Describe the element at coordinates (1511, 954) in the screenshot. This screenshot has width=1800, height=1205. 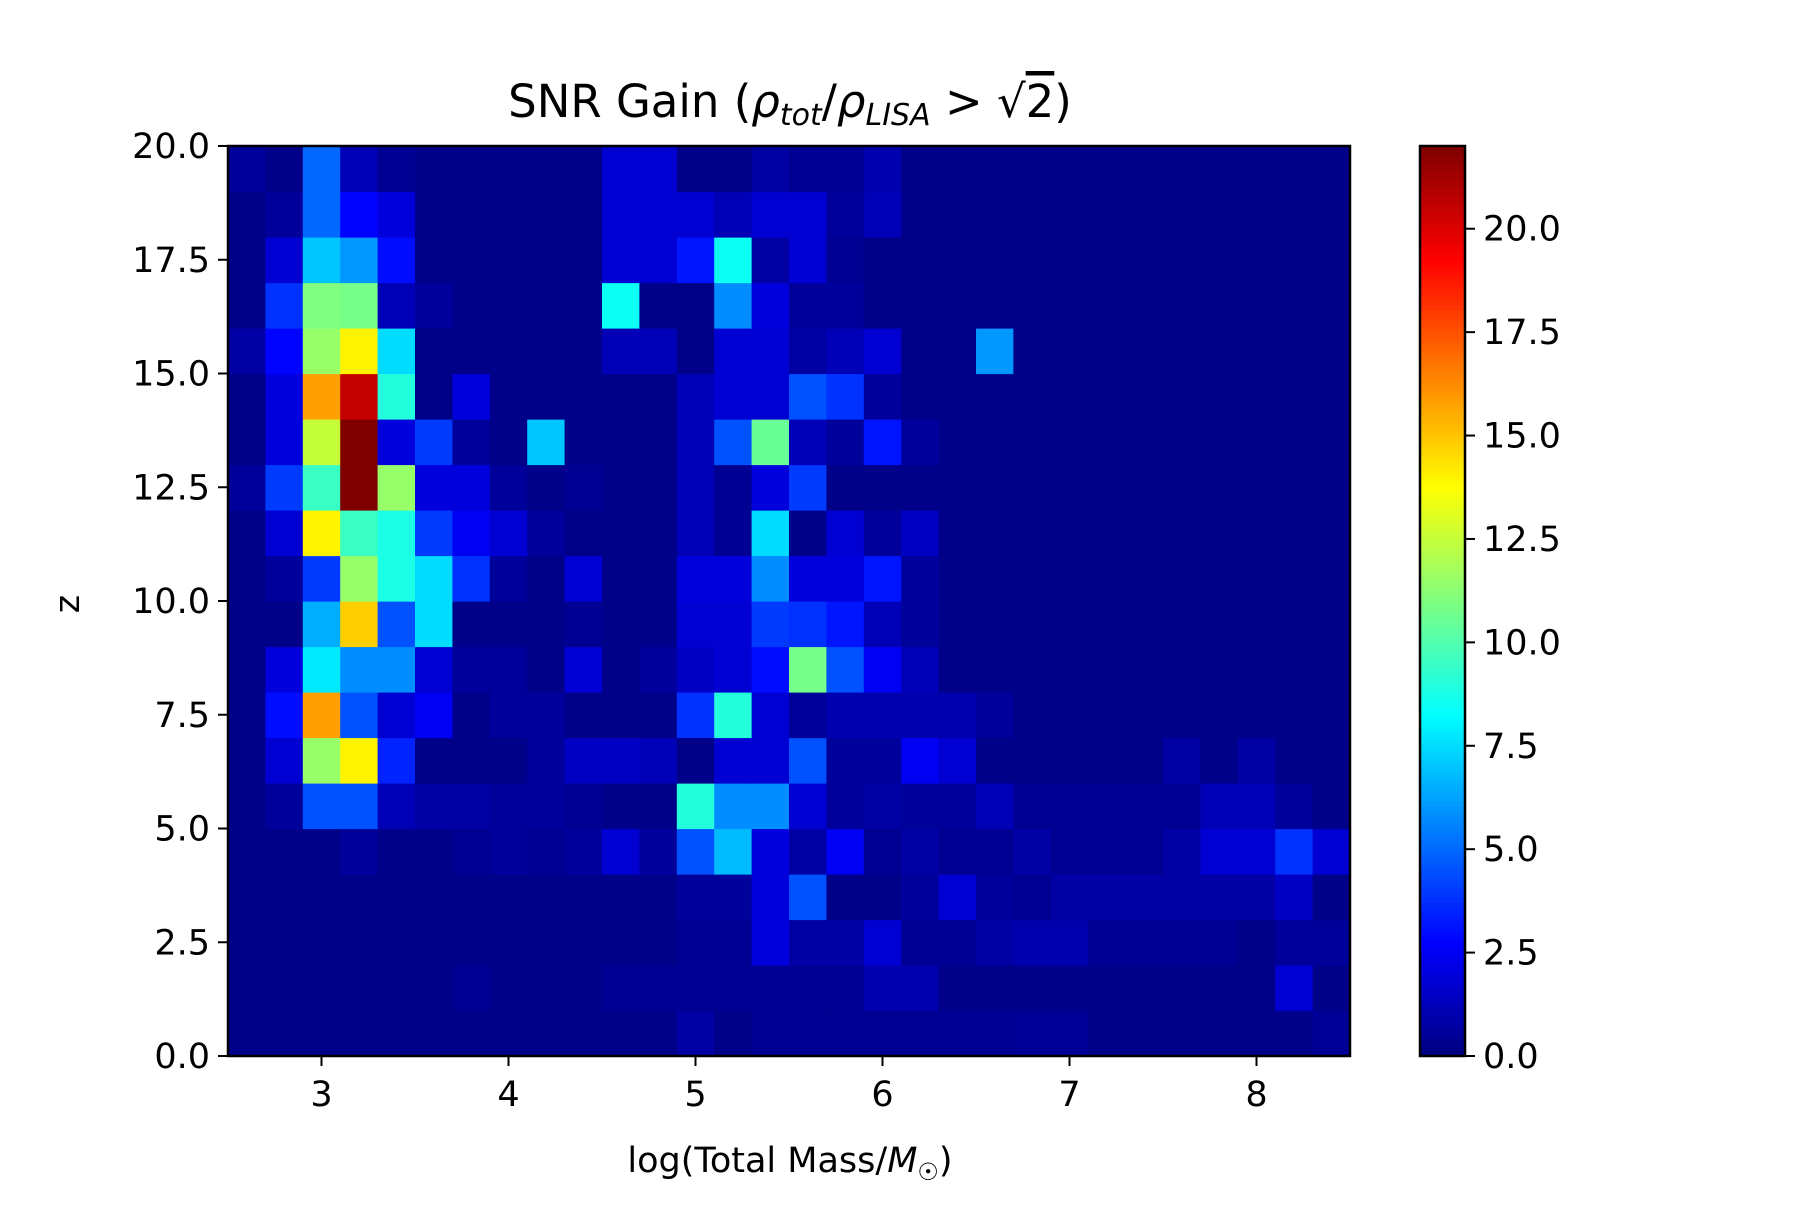
I see `colorbar-tick-label: 2.5` at that location.